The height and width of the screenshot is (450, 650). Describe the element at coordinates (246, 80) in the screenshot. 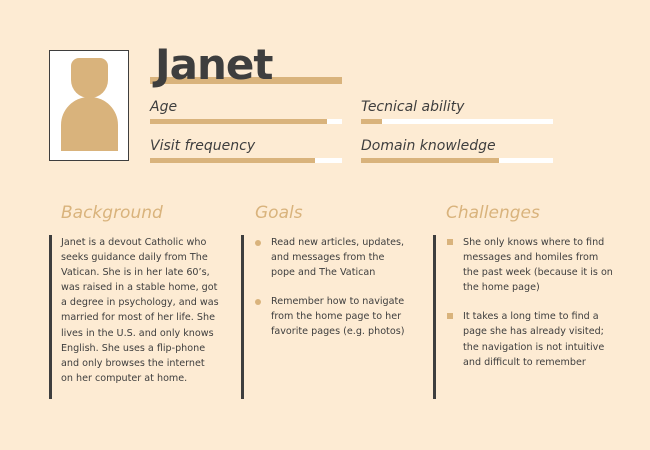

I see `name-underline` at that location.